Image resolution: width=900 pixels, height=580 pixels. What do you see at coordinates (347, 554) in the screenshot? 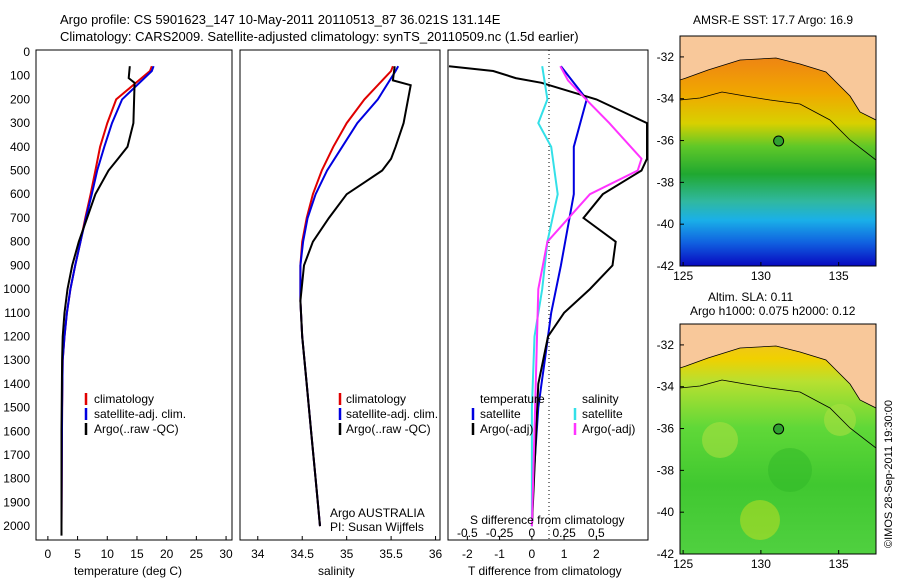
I see `salinity-x-tick-label: 35` at bounding box center [347, 554].